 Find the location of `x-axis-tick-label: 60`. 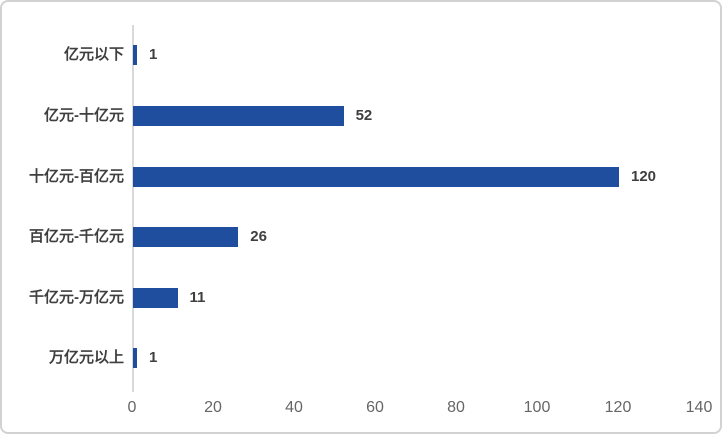

x-axis-tick-label: 60 is located at coordinates (375, 407).